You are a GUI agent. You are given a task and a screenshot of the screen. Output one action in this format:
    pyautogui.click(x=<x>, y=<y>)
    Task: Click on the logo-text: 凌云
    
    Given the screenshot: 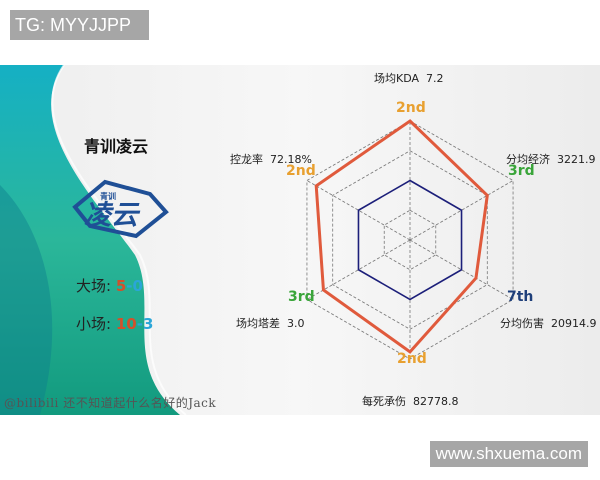 What is the action you would take?
    pyautogui.click(x=112, y=215)
    